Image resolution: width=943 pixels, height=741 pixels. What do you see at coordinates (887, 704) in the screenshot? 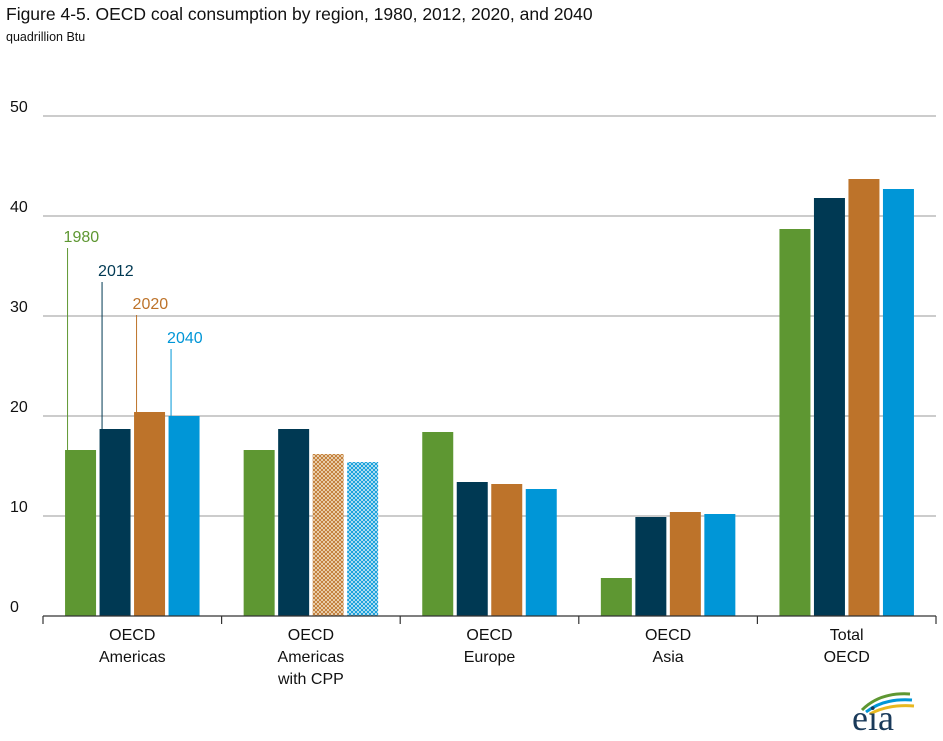
I see `logo-swoosh-icon` at bounding box center [887, 704].